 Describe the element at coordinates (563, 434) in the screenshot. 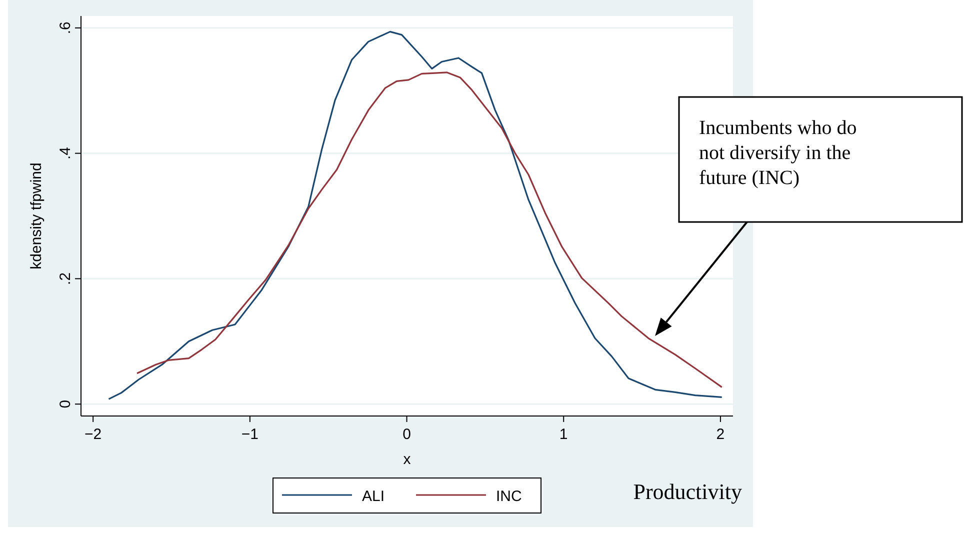

I see `x-tick-label: 1` at that location.